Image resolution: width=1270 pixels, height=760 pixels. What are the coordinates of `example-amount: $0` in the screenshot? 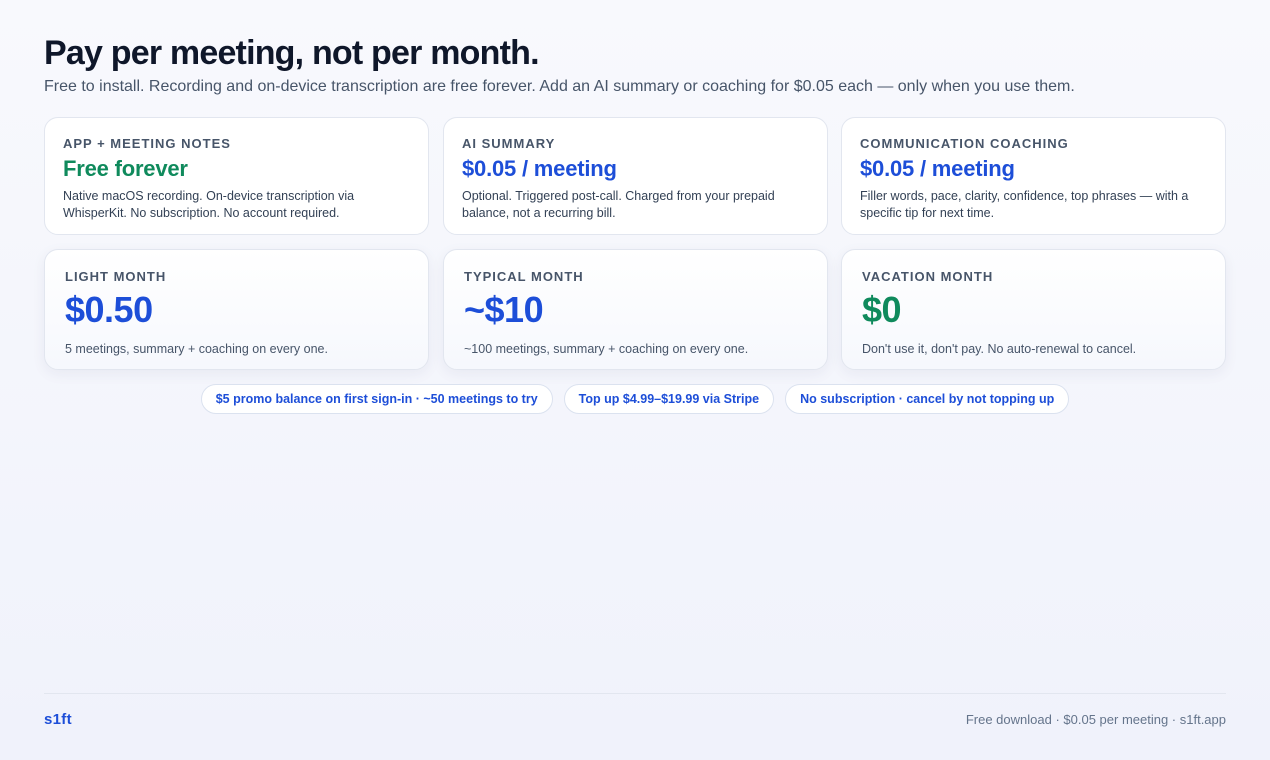 It's located at (882, 309).